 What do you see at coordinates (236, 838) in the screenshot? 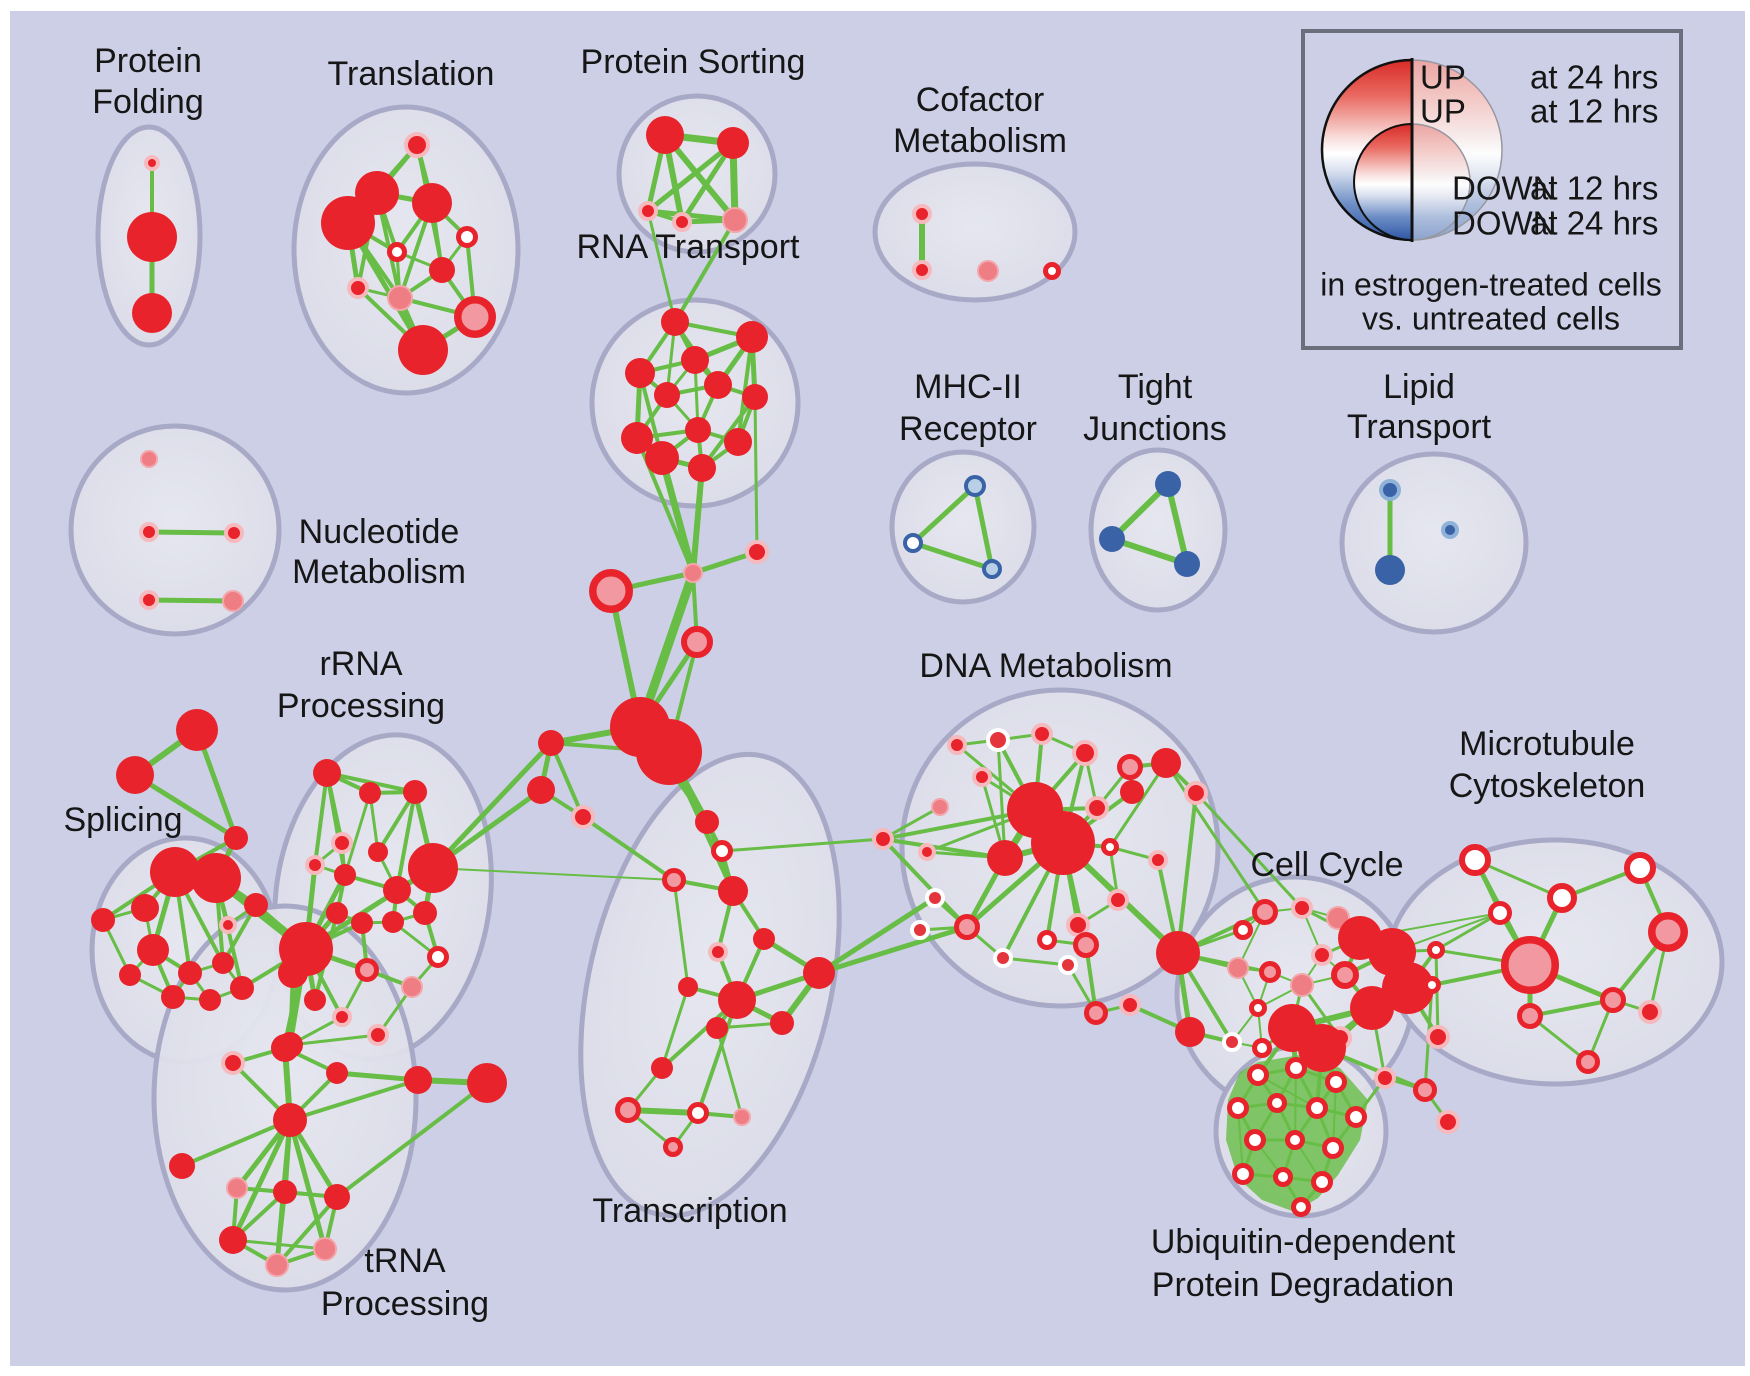
I see `network-node-ft2` at bounding box center [236, 838].